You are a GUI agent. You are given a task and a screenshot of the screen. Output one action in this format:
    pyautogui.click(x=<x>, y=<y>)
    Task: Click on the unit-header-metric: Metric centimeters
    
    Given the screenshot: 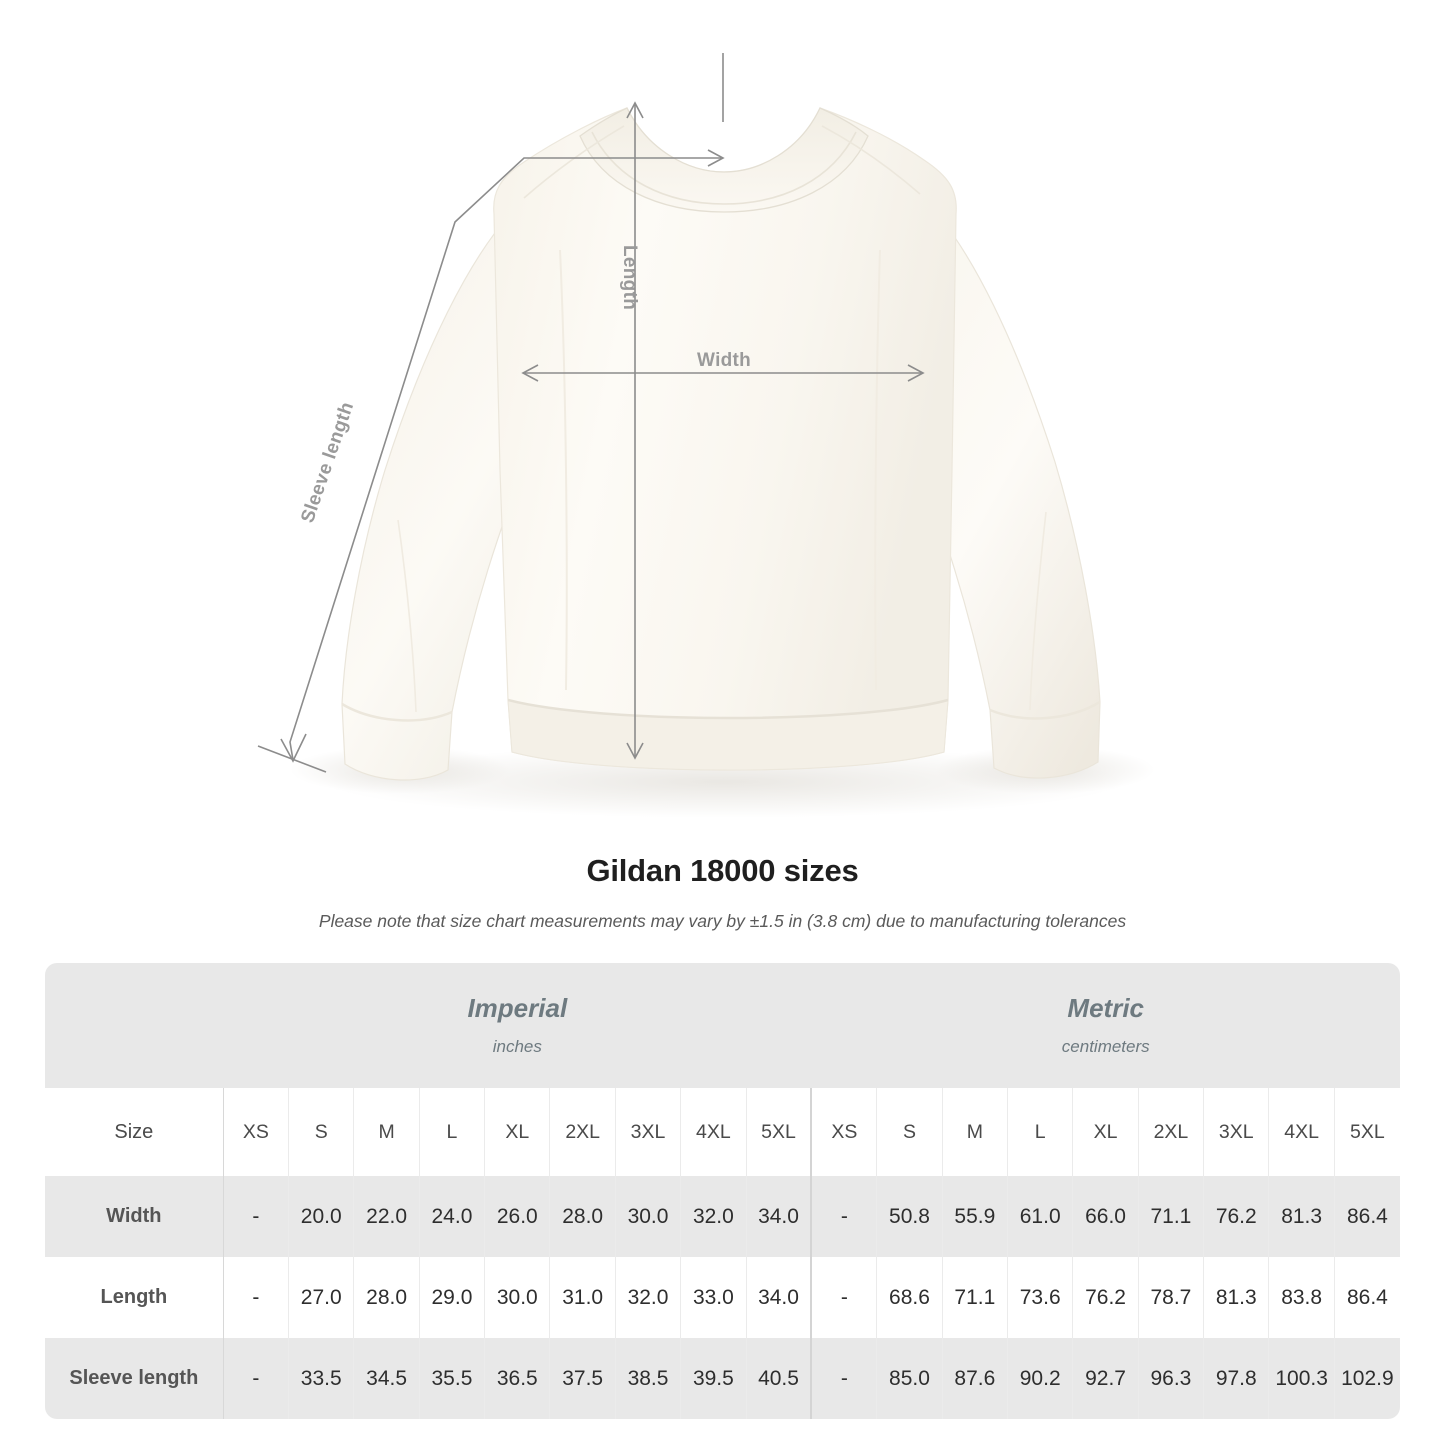 What is the action you would take?
    pyautogui.click(x=1105, y=1025)
    